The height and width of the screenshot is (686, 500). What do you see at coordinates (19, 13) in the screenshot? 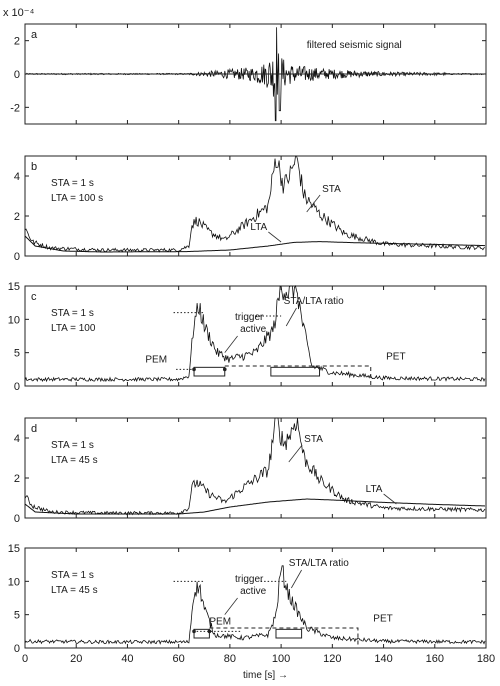
I see `y-exponent-label: x 10⁻⁴` at bounding box center [19, 13].